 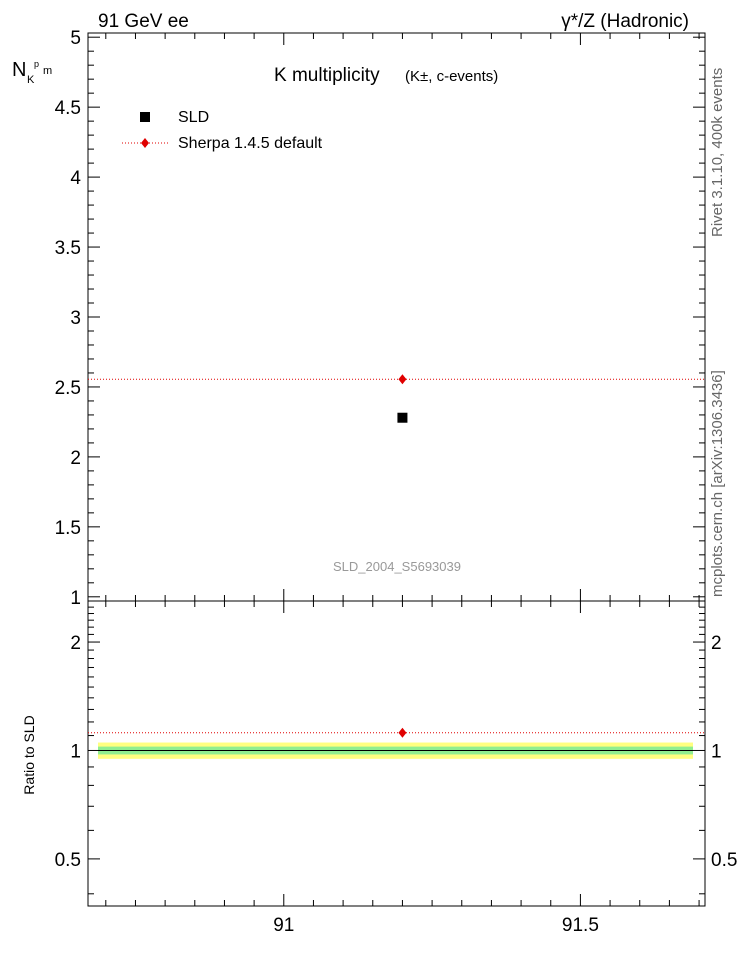 What do you see at coordinates (716, 643) in the screenshot?
I see `ratio-ytick-label-right: 2` at bounding box center [716, 643].